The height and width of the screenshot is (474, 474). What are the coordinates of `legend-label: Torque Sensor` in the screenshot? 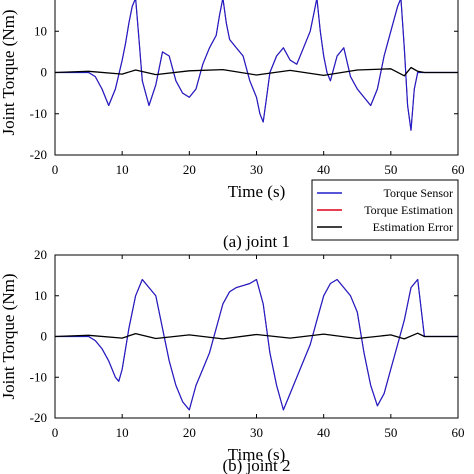 It's located at (418, 193).